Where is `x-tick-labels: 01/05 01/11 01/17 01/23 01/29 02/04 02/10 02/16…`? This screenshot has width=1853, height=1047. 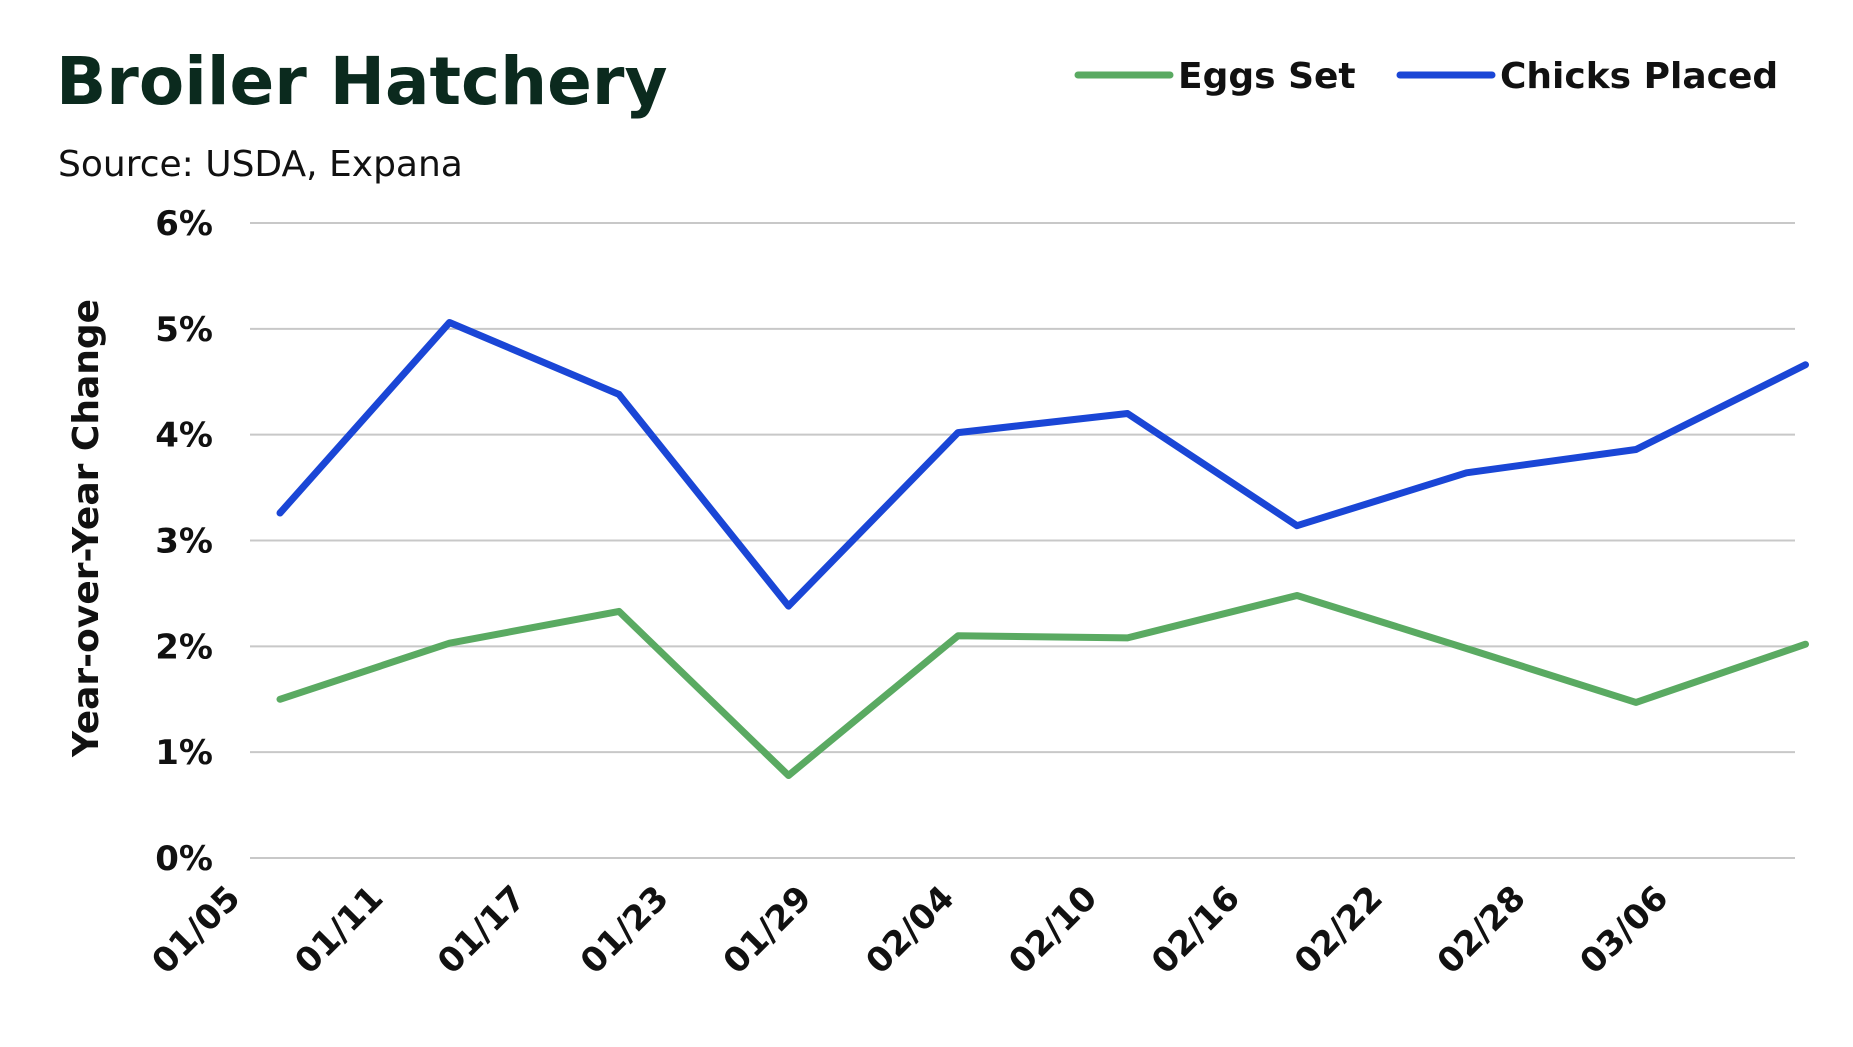
x-tick-labels: 01/05 01/11 01/17 01/23 01/29 02/04 02/10 02/16… is located at coordinates (910, 930).